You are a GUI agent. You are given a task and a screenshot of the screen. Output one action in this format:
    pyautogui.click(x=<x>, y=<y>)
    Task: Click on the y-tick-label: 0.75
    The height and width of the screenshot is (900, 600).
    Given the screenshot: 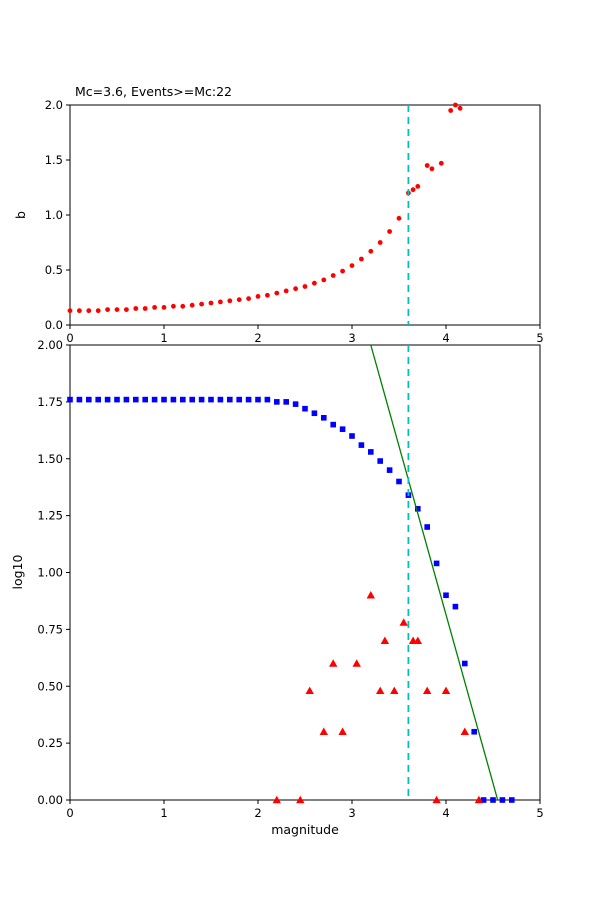 What is the action you would take?
    pyautogui.click(x=50, y=629)
    